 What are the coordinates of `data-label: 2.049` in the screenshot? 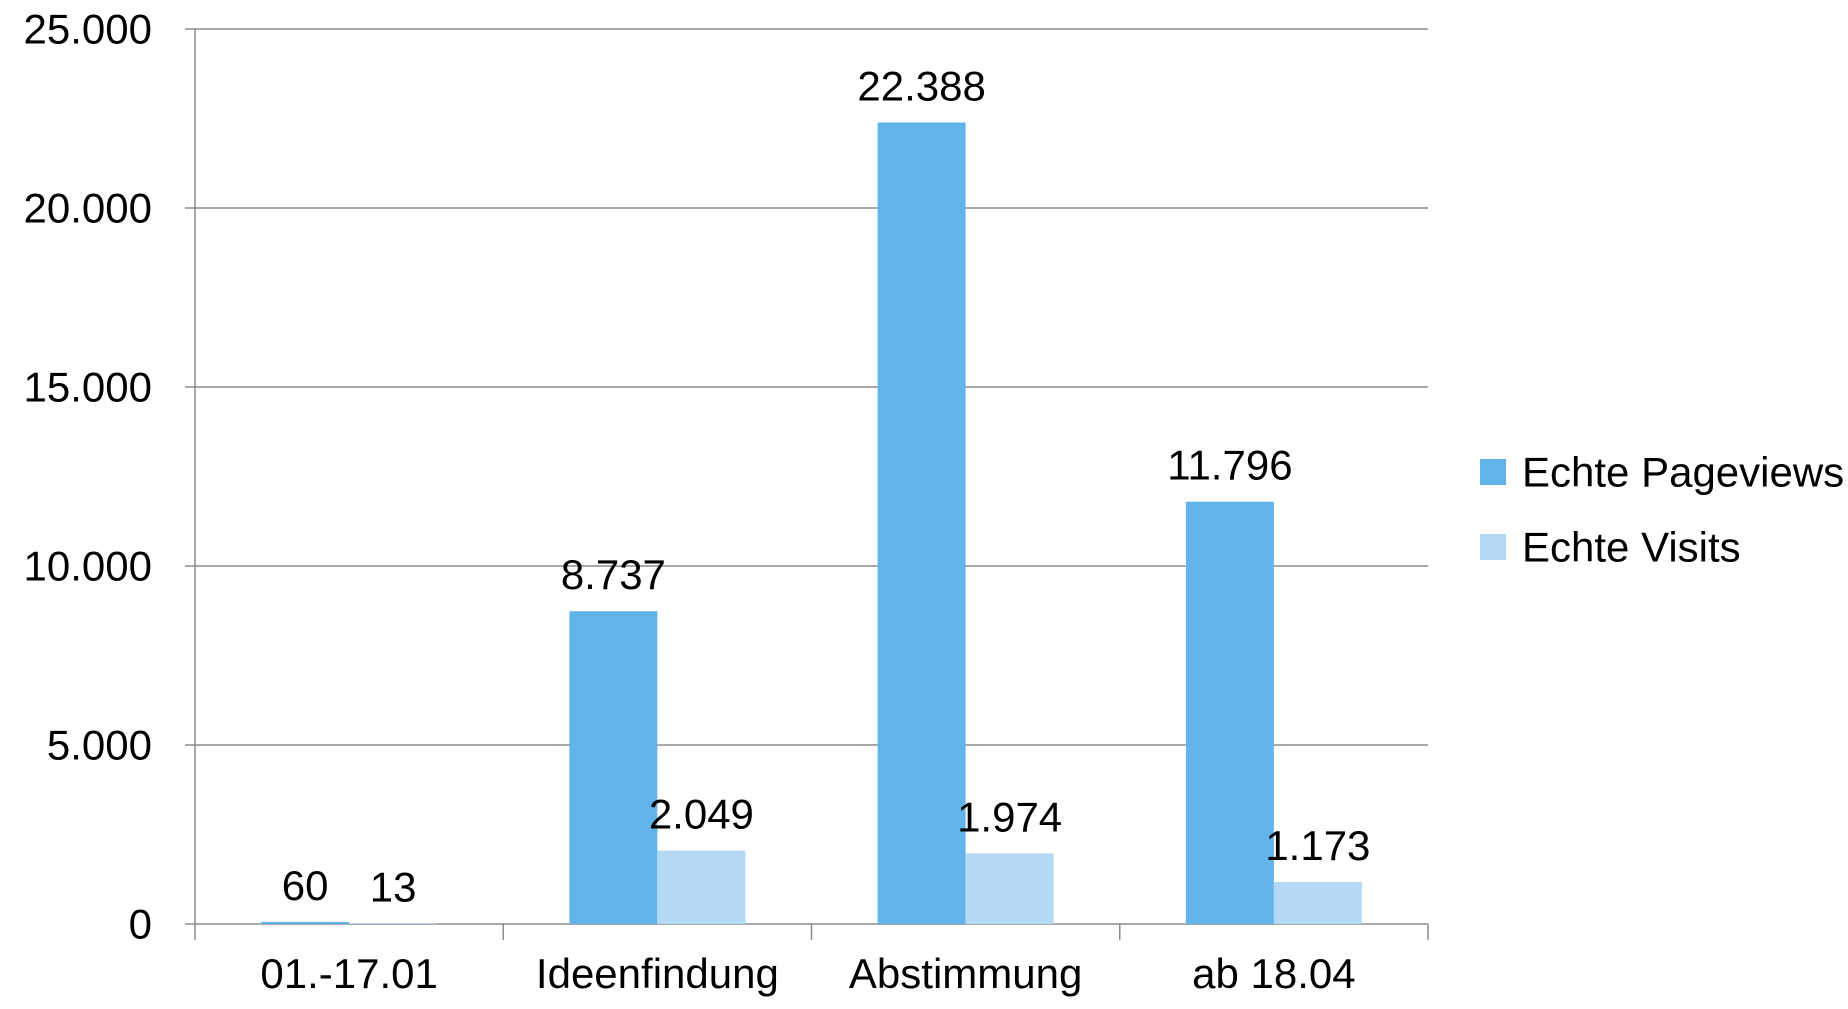 It's located at (701, 814).